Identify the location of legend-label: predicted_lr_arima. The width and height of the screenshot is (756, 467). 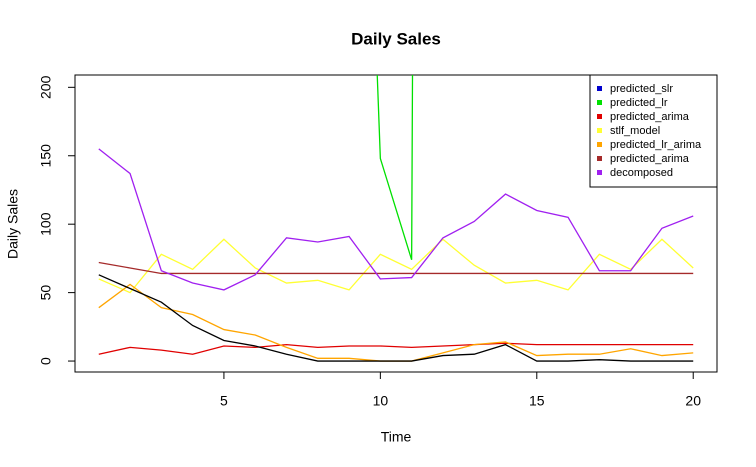
(656, 145).